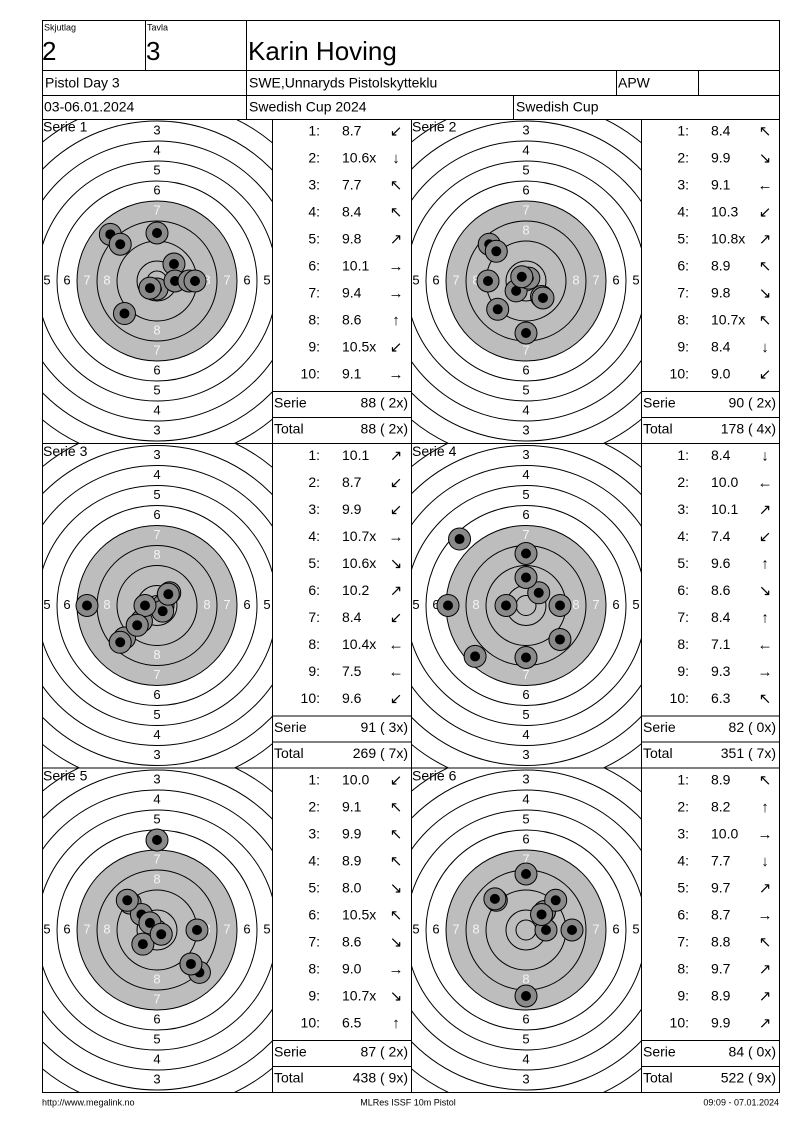 Image resolution: width=800 pixels, height=1135 pixels. I want to click on total-score: 351 ( 7x), so click(748, 753).